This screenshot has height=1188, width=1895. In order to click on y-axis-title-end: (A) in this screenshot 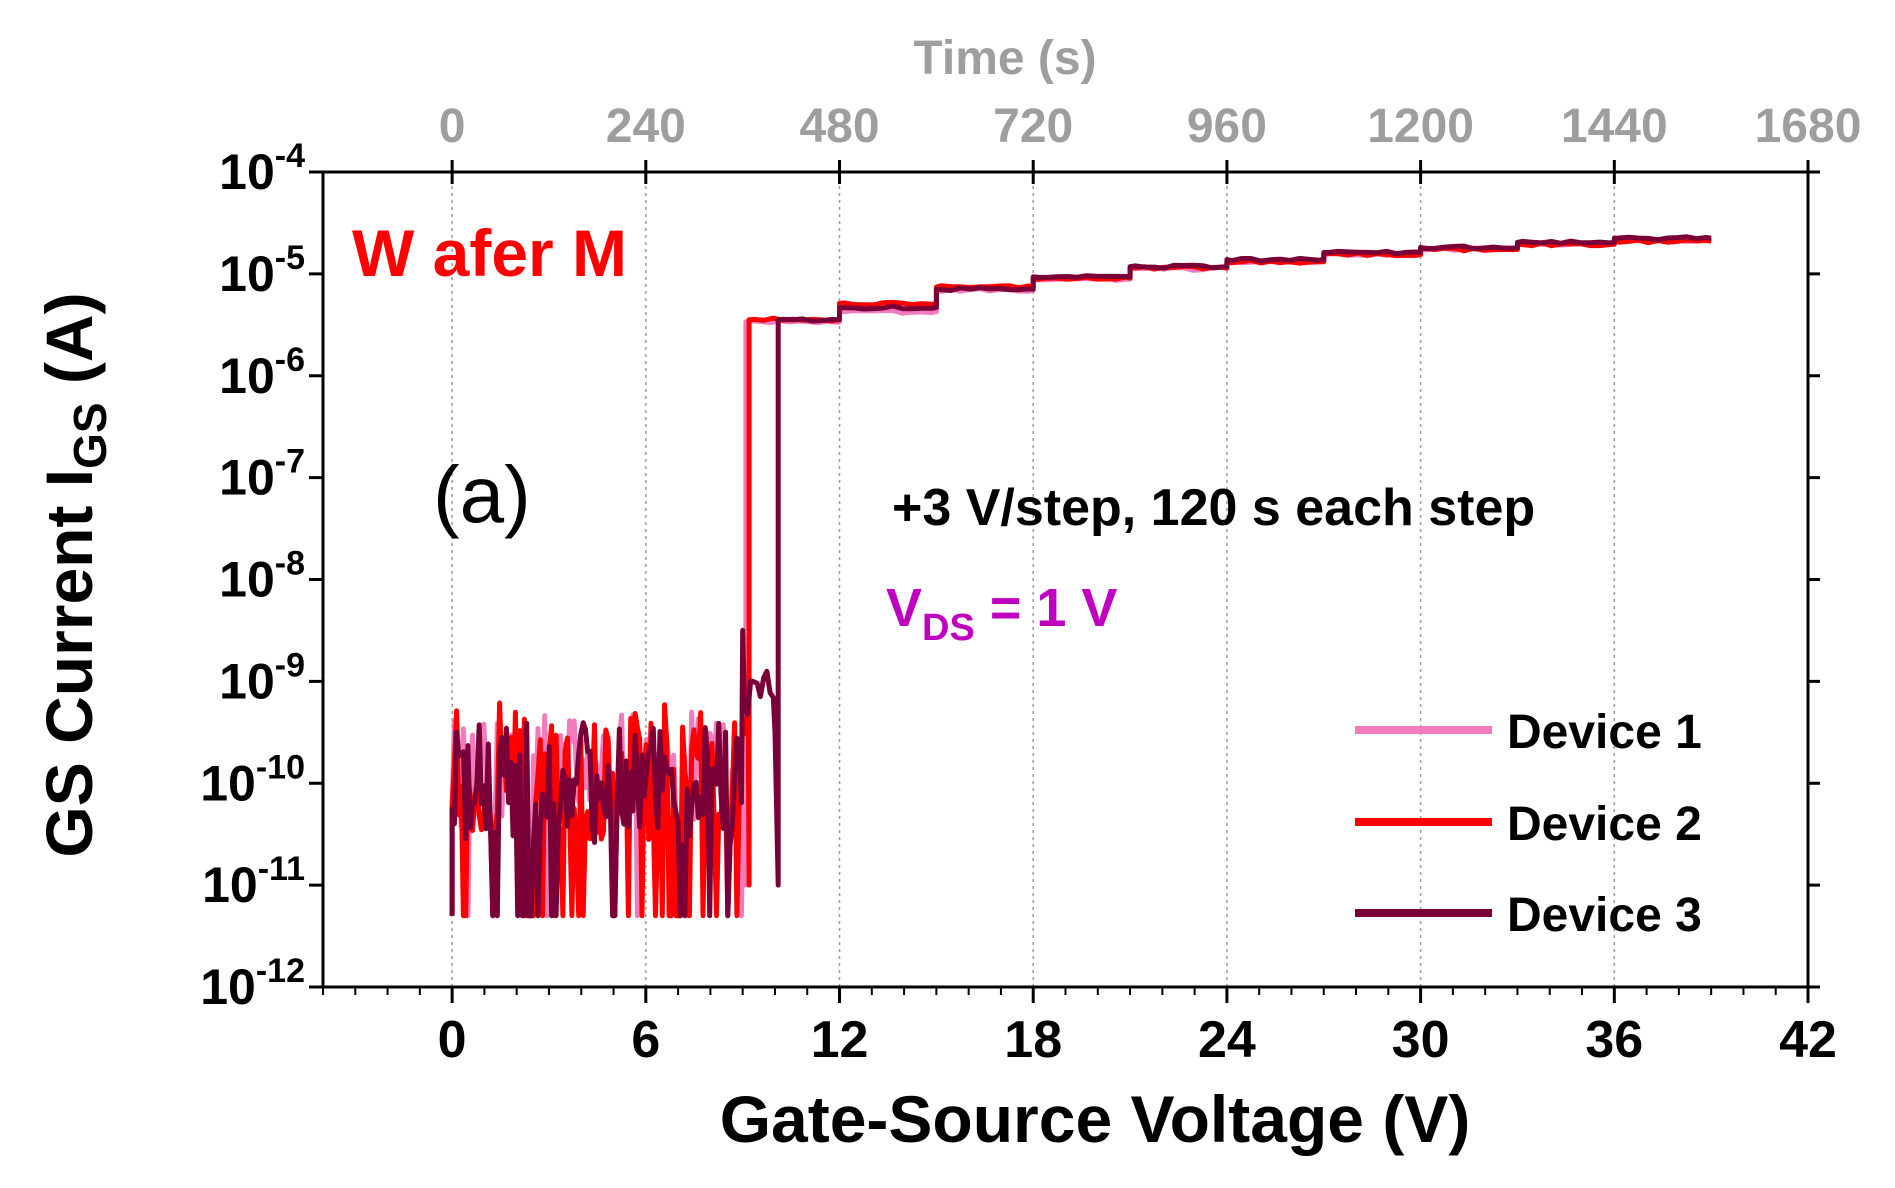, I will do `click(69, 347)`.